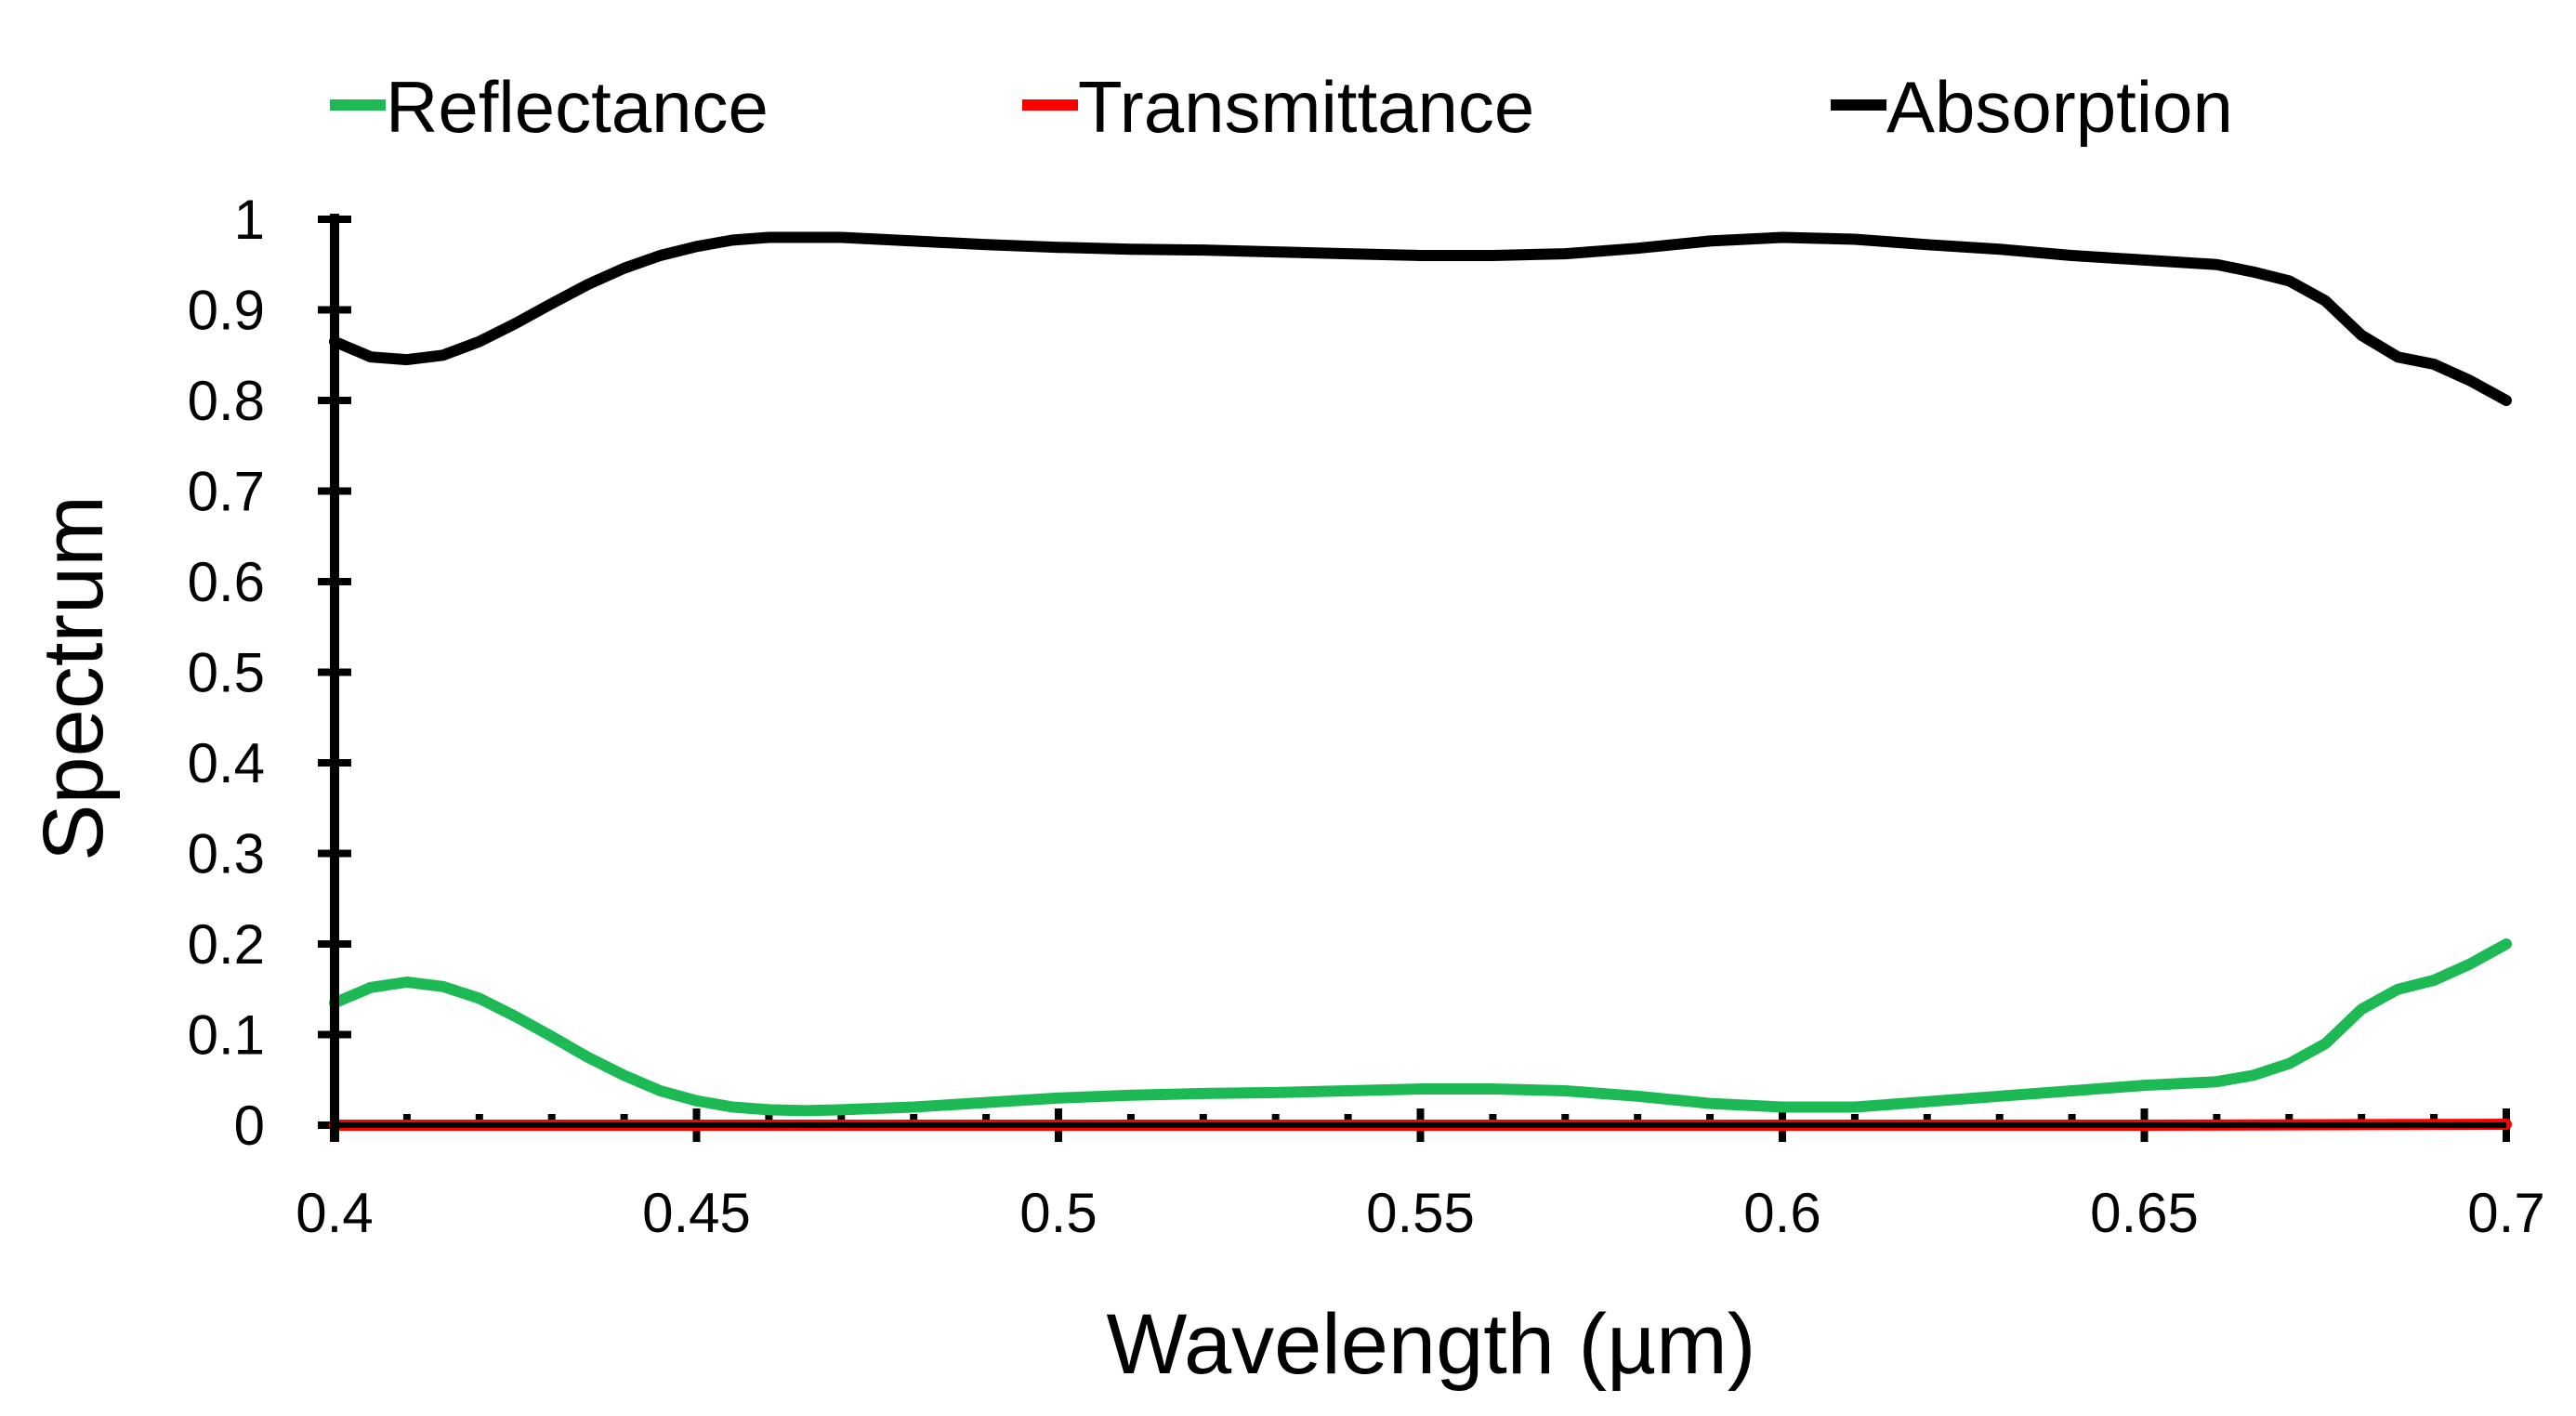  Describe the element at coordinates (2144, 1213) in the screenshot. I see `x-tick-label: 0.65` at that location.